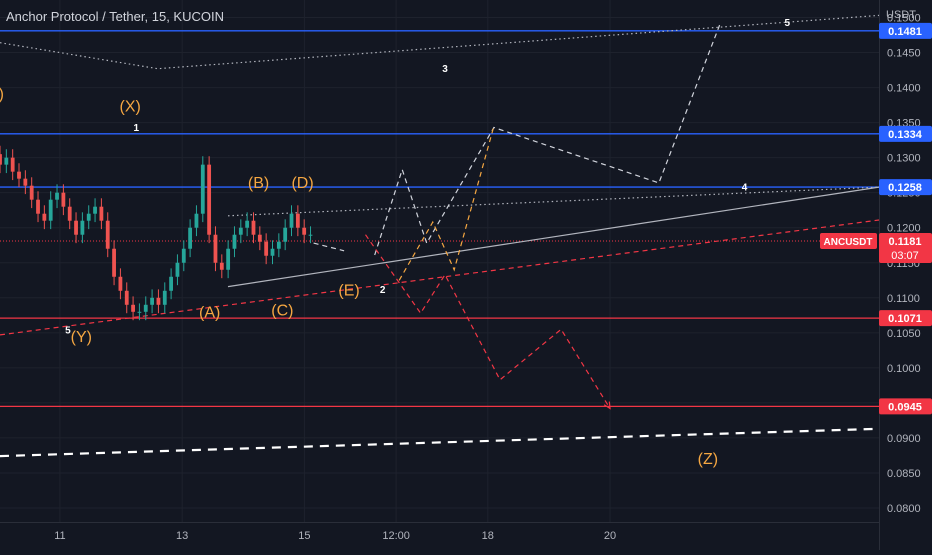 This screenshot has height=555, width=932. What do you see at coordinates (81, 337) in the screenshot?
I see `wave-label: (Y)` at bounding box center [81, 337].